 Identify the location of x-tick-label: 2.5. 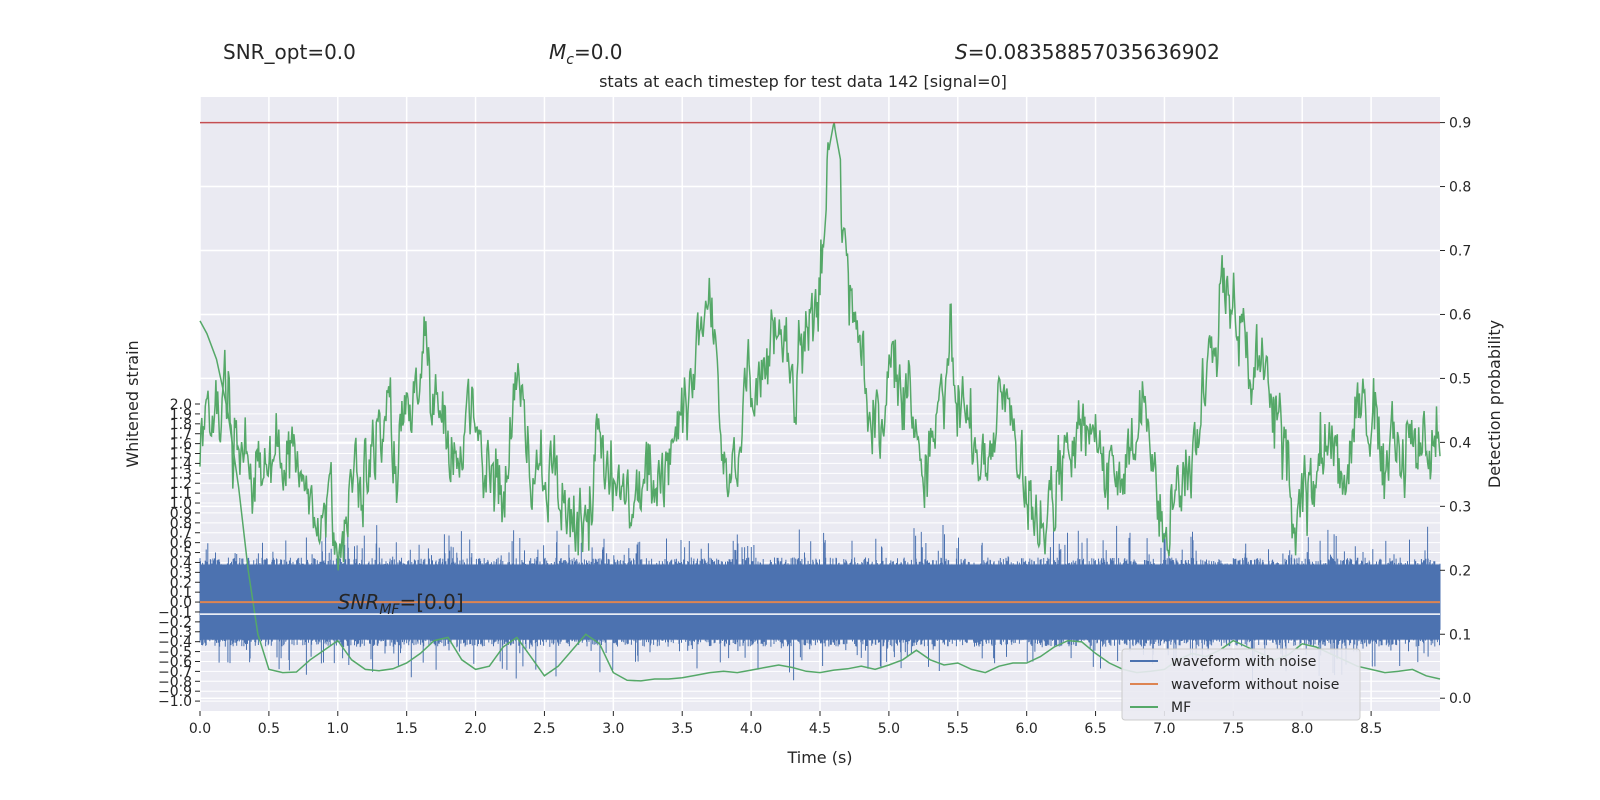
(544, 729).